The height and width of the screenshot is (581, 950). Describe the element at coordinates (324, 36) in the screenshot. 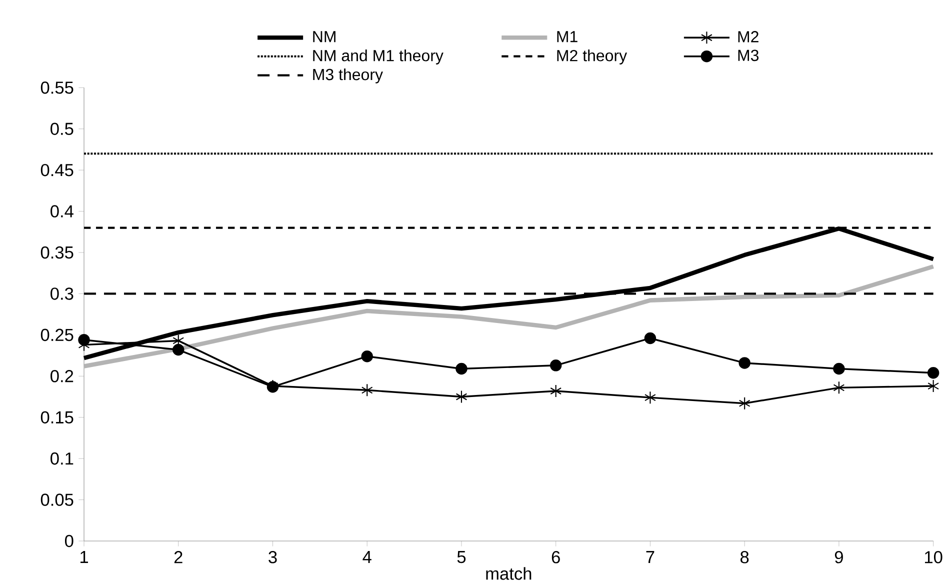

I see `legend-label: NM` at that location.